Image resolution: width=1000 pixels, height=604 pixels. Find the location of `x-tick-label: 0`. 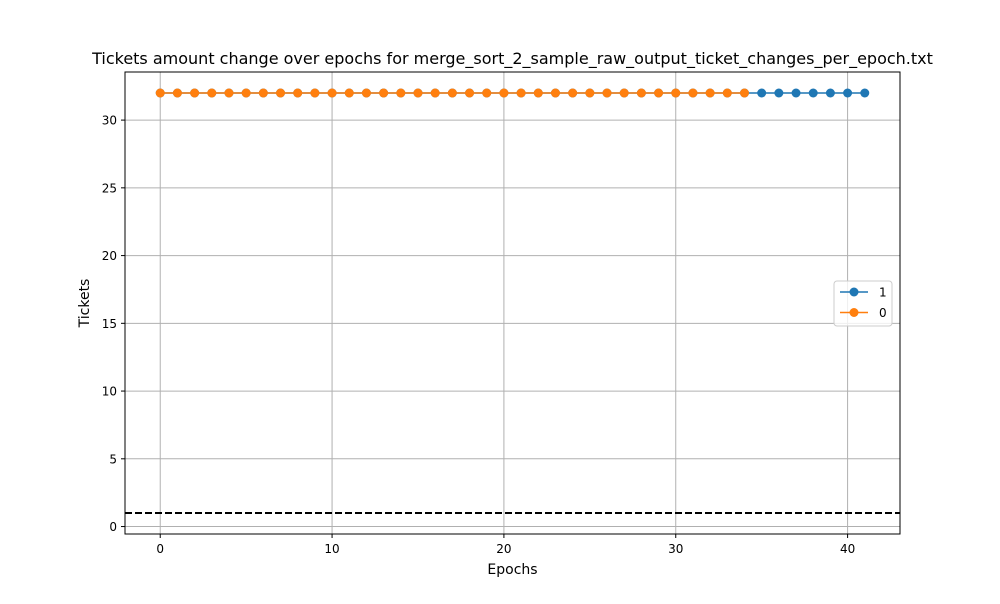

x-tick-label: 0 is located at coordinates (160, 549).